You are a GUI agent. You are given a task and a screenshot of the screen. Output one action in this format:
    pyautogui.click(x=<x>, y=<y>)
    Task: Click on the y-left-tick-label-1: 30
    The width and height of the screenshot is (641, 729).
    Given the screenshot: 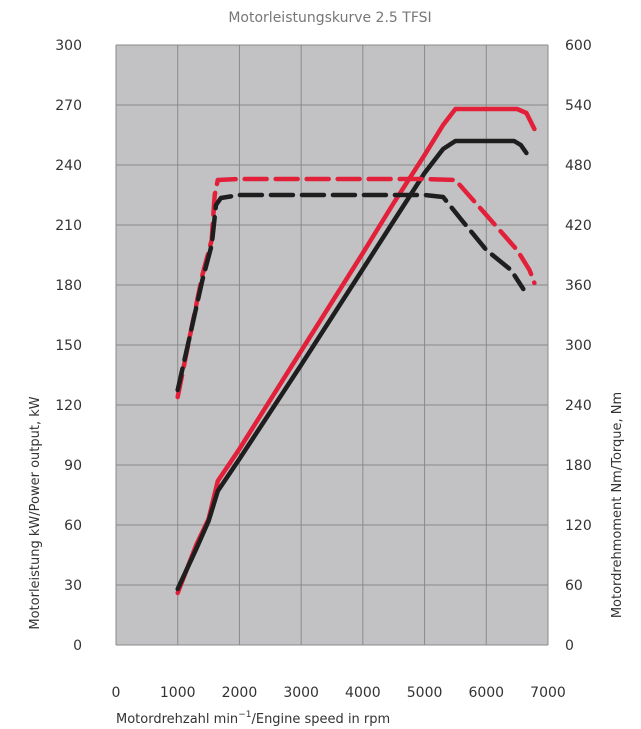 What is the action you would take?
    pyautogui.click(x=73, y=586)
    